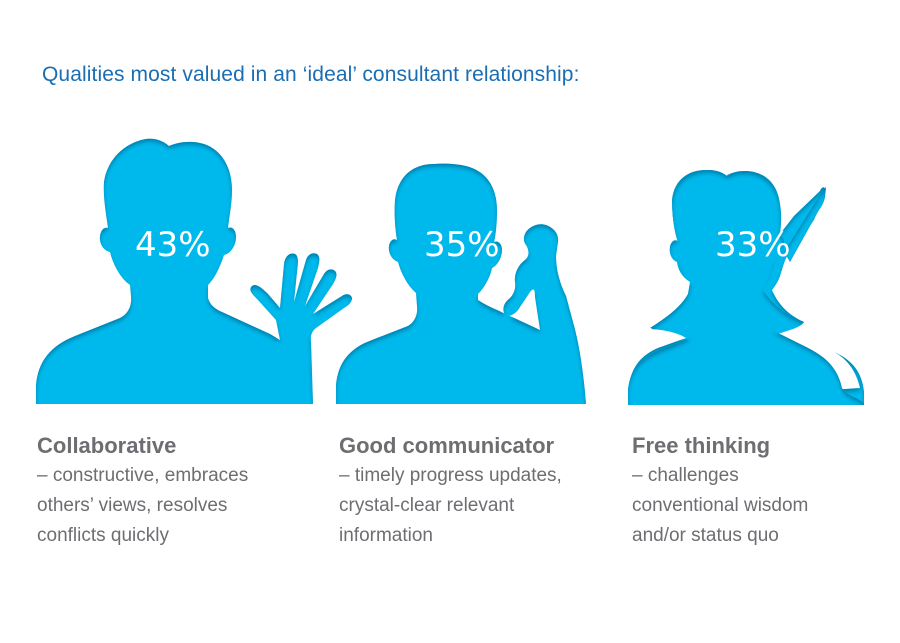 The width and height of the screenshot is (900, 643). I want to click on quality-label: Free thinking, so click(701, 445).